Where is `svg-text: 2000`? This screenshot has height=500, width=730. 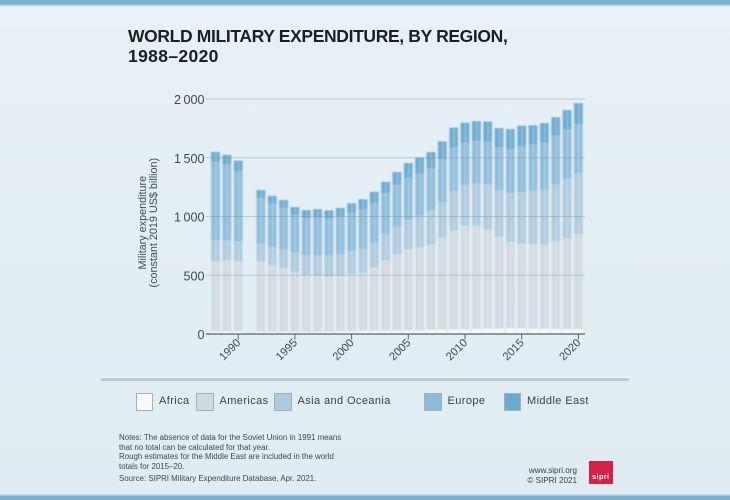
svg-text: 2000 is located at coordinates (344, 350).